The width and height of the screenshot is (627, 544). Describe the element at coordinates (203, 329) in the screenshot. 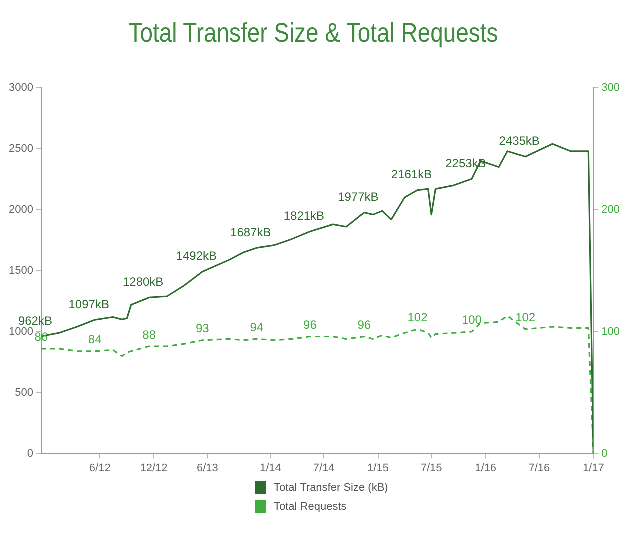

I see `data-label: 93` at that location.